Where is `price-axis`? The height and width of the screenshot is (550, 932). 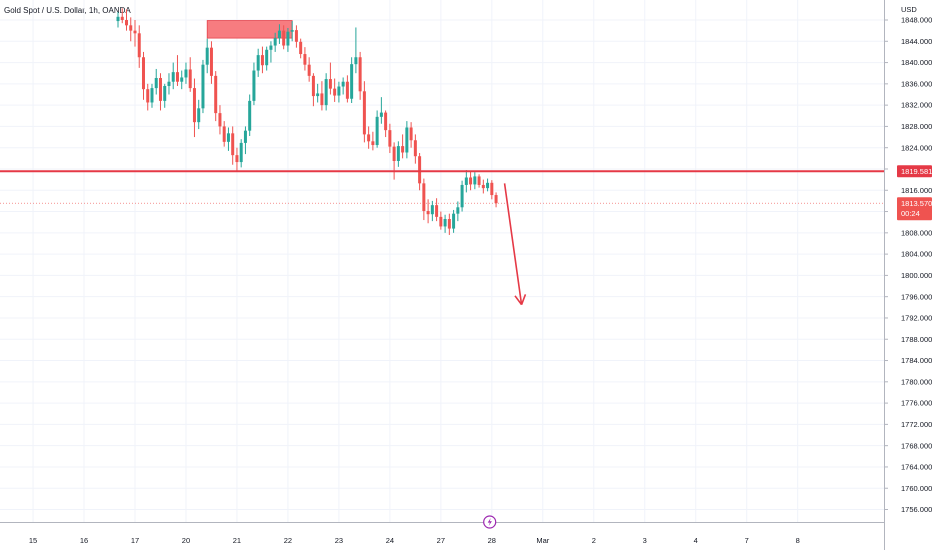 price-axis is located at coordinates (908, 275).